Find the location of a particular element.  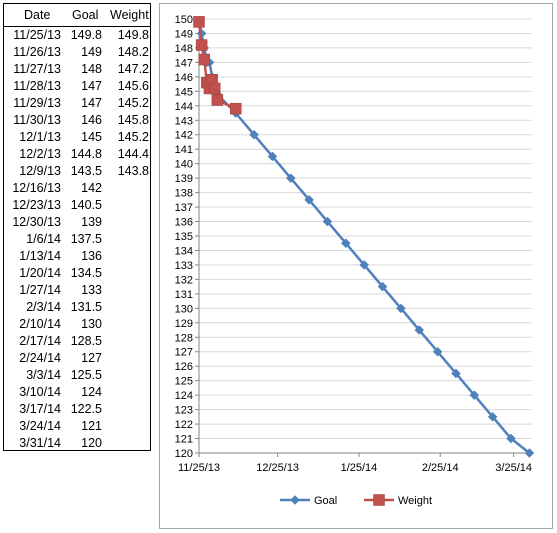

y-tick-label: 127 is located at coordinates (184, 353).